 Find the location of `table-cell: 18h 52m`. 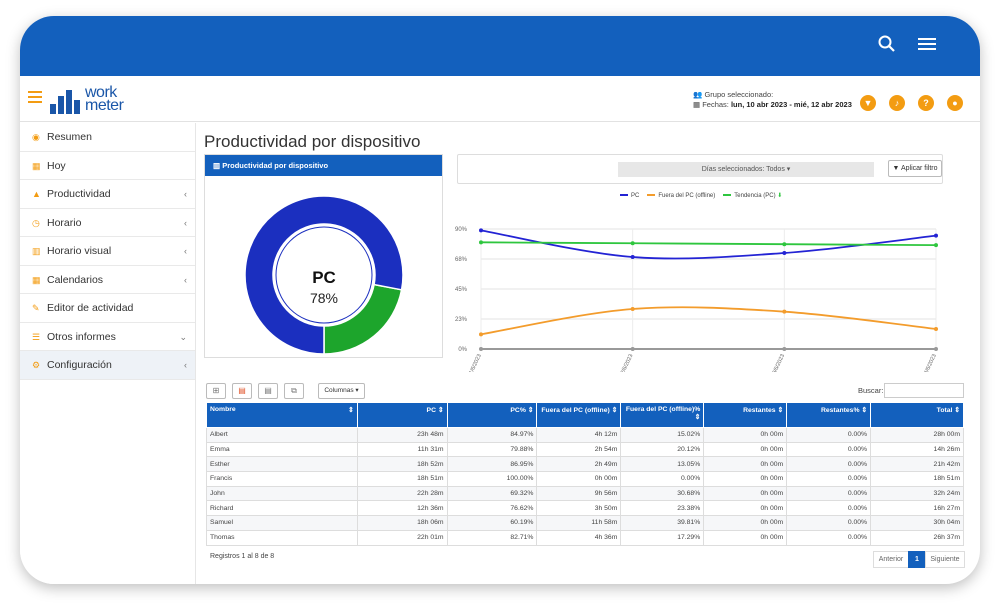

table-cell: 18h 52m is located at coordinates (402, 464).